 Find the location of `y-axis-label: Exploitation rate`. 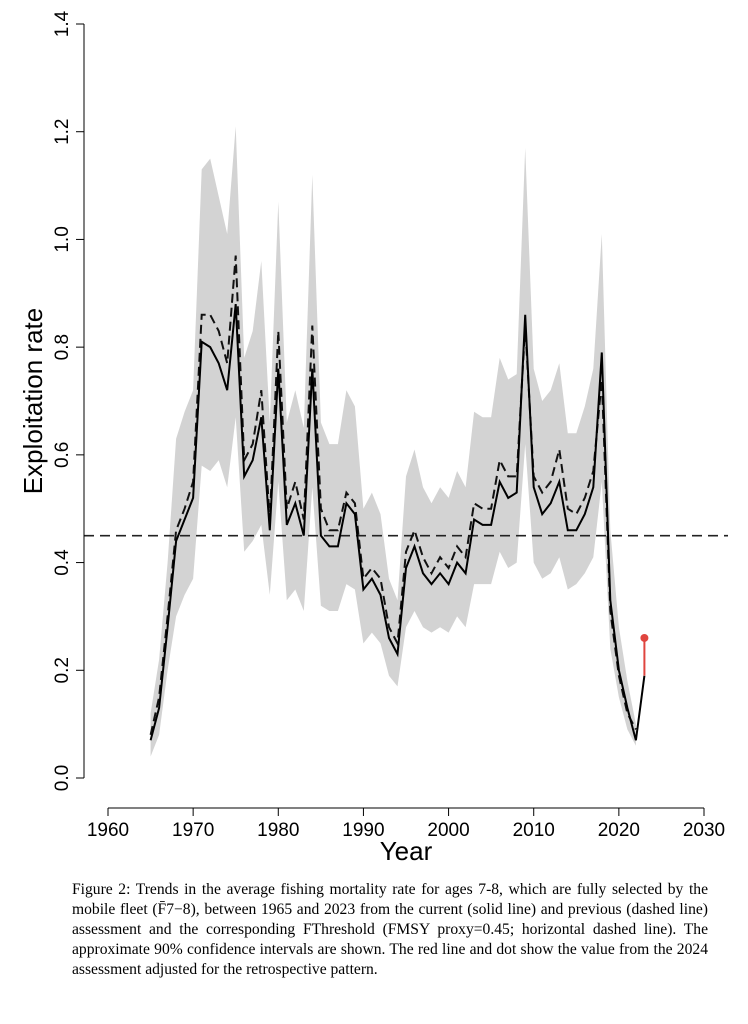

y-axis-label: Exploitation rate is located at coordinates (33, 401).